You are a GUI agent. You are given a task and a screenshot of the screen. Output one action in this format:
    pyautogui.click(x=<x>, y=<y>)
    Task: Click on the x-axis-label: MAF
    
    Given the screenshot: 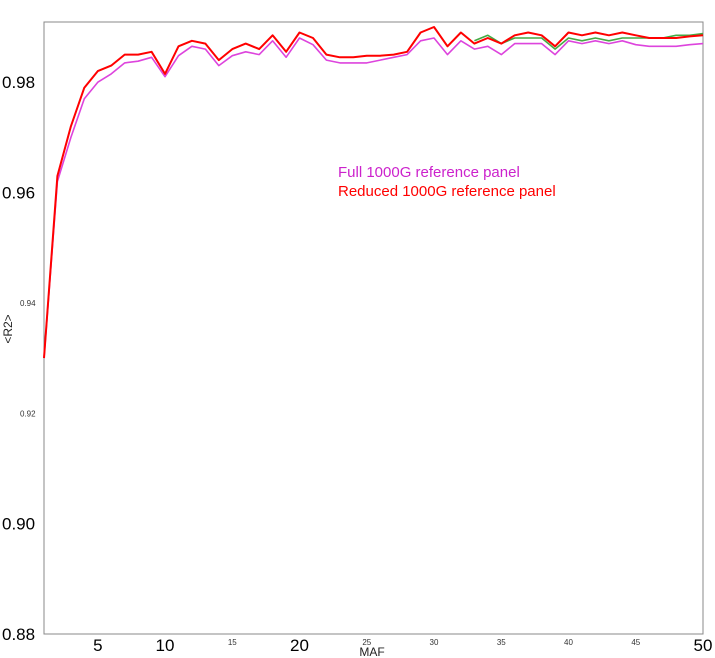 What is the action you would take?
    pyautogui.click(x=371, y=651)
    